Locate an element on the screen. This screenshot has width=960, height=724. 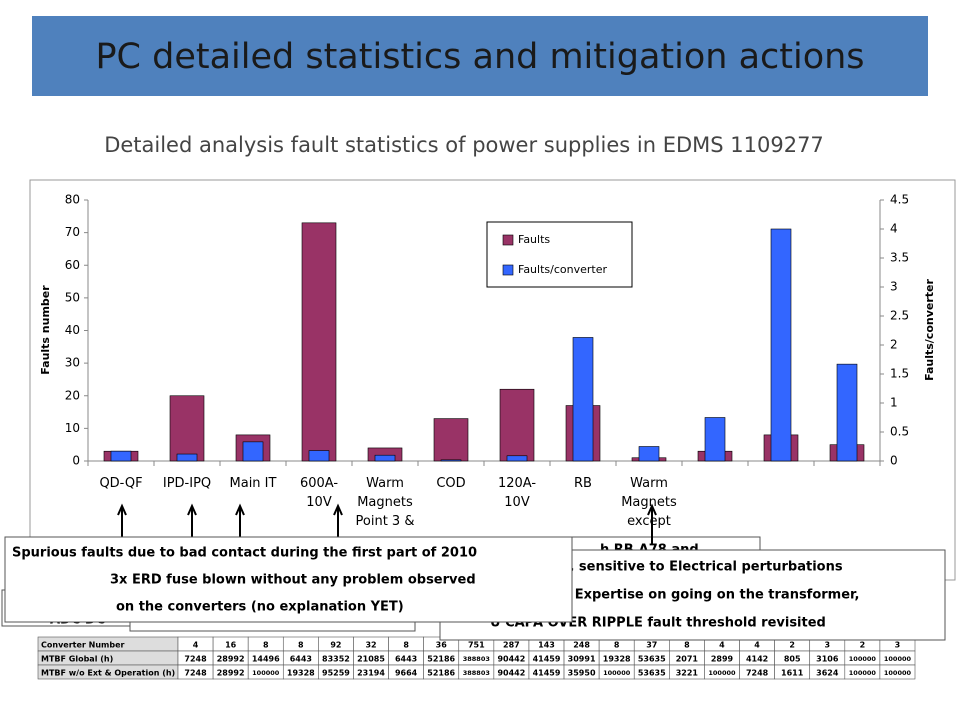
table-text: 14496 is located at coordinates (266, 659).